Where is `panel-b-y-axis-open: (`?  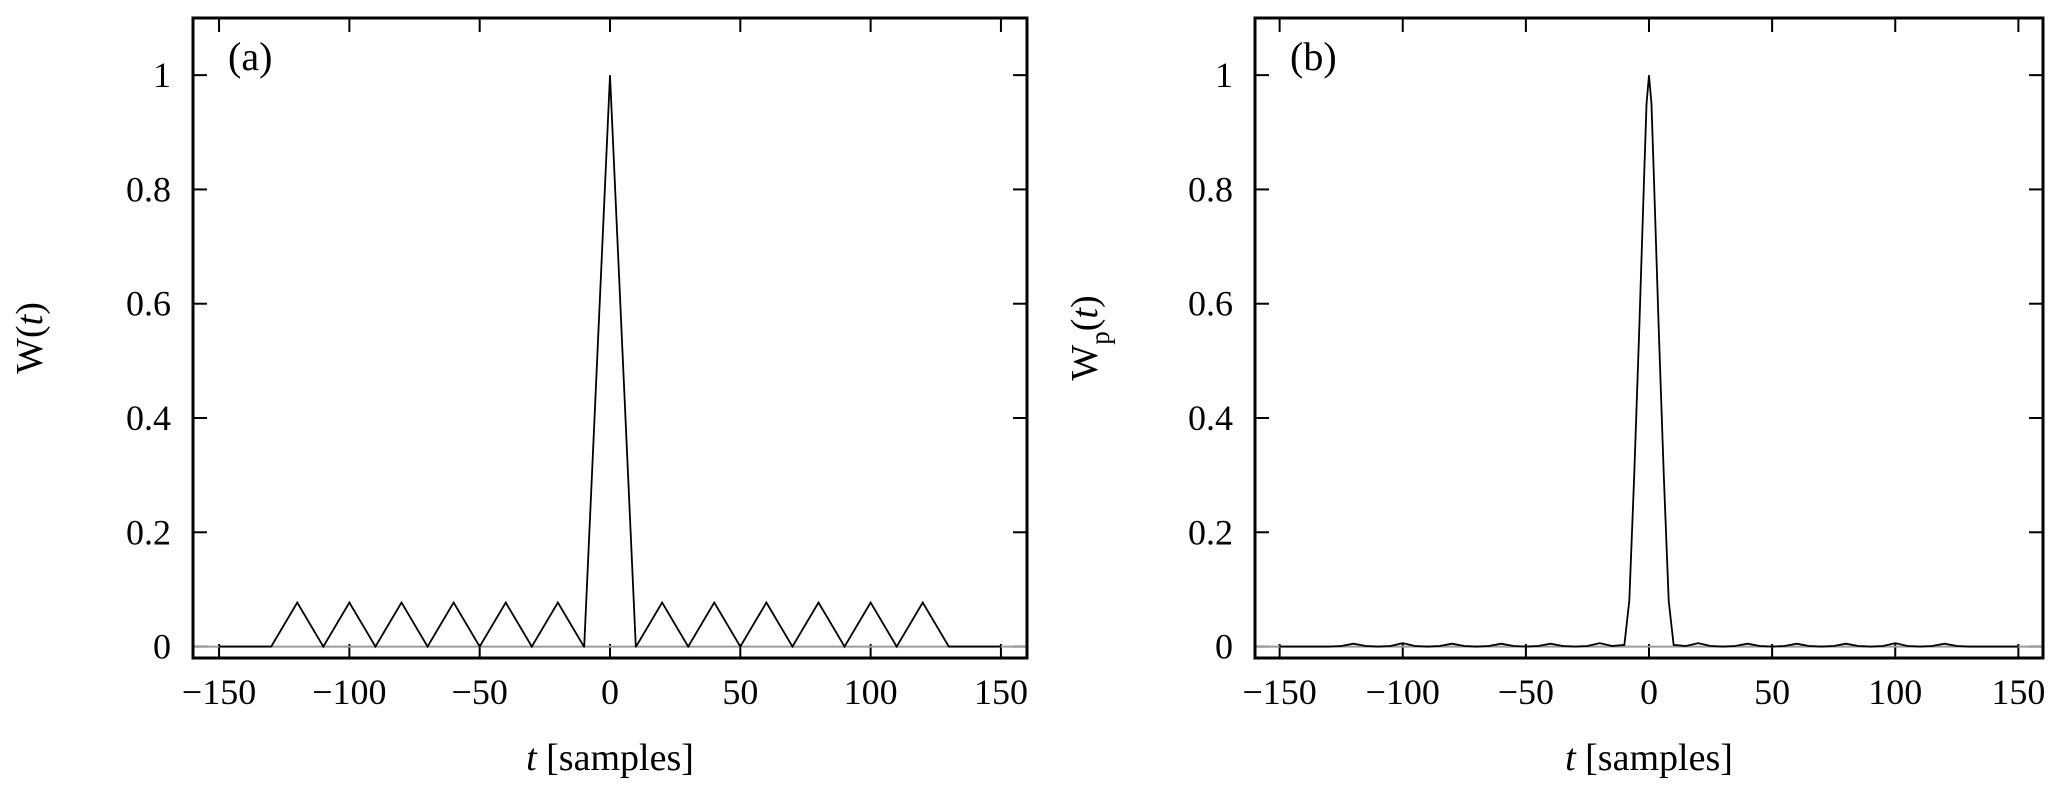
panel-b-y-axis-open: ( is located at coordinates (1085, 325).